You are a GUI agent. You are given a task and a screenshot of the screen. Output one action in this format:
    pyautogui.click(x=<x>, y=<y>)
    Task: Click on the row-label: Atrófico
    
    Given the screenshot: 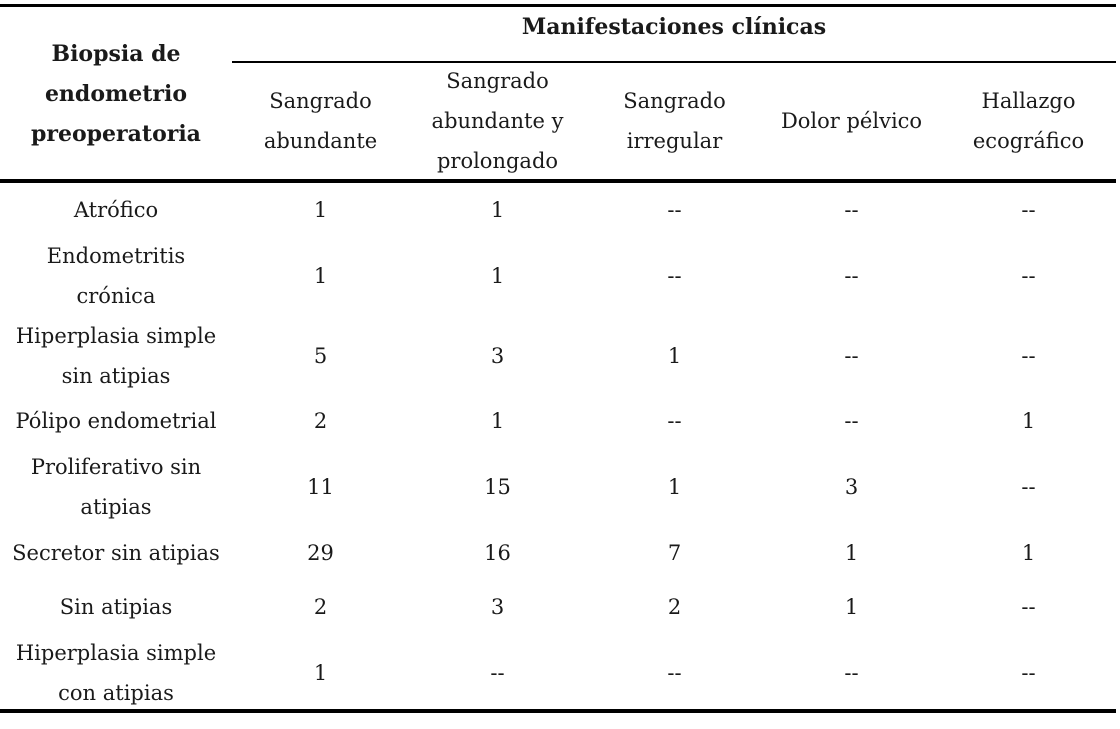 What is the action you would take?
    pyautogui.click(x=116, y=210)
    